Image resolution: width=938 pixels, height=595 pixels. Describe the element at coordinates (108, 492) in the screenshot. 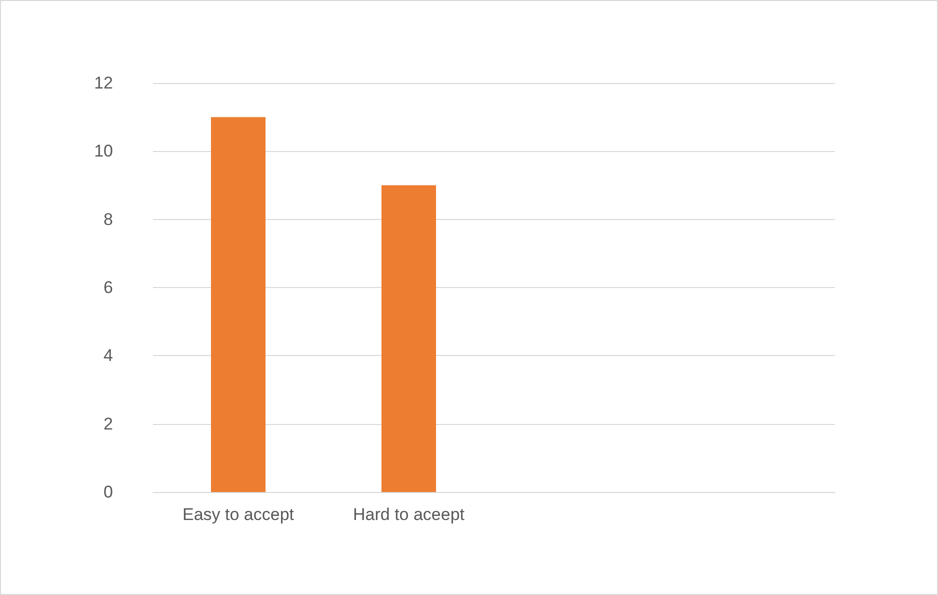

I see `y-tick-label: 0` at that location.